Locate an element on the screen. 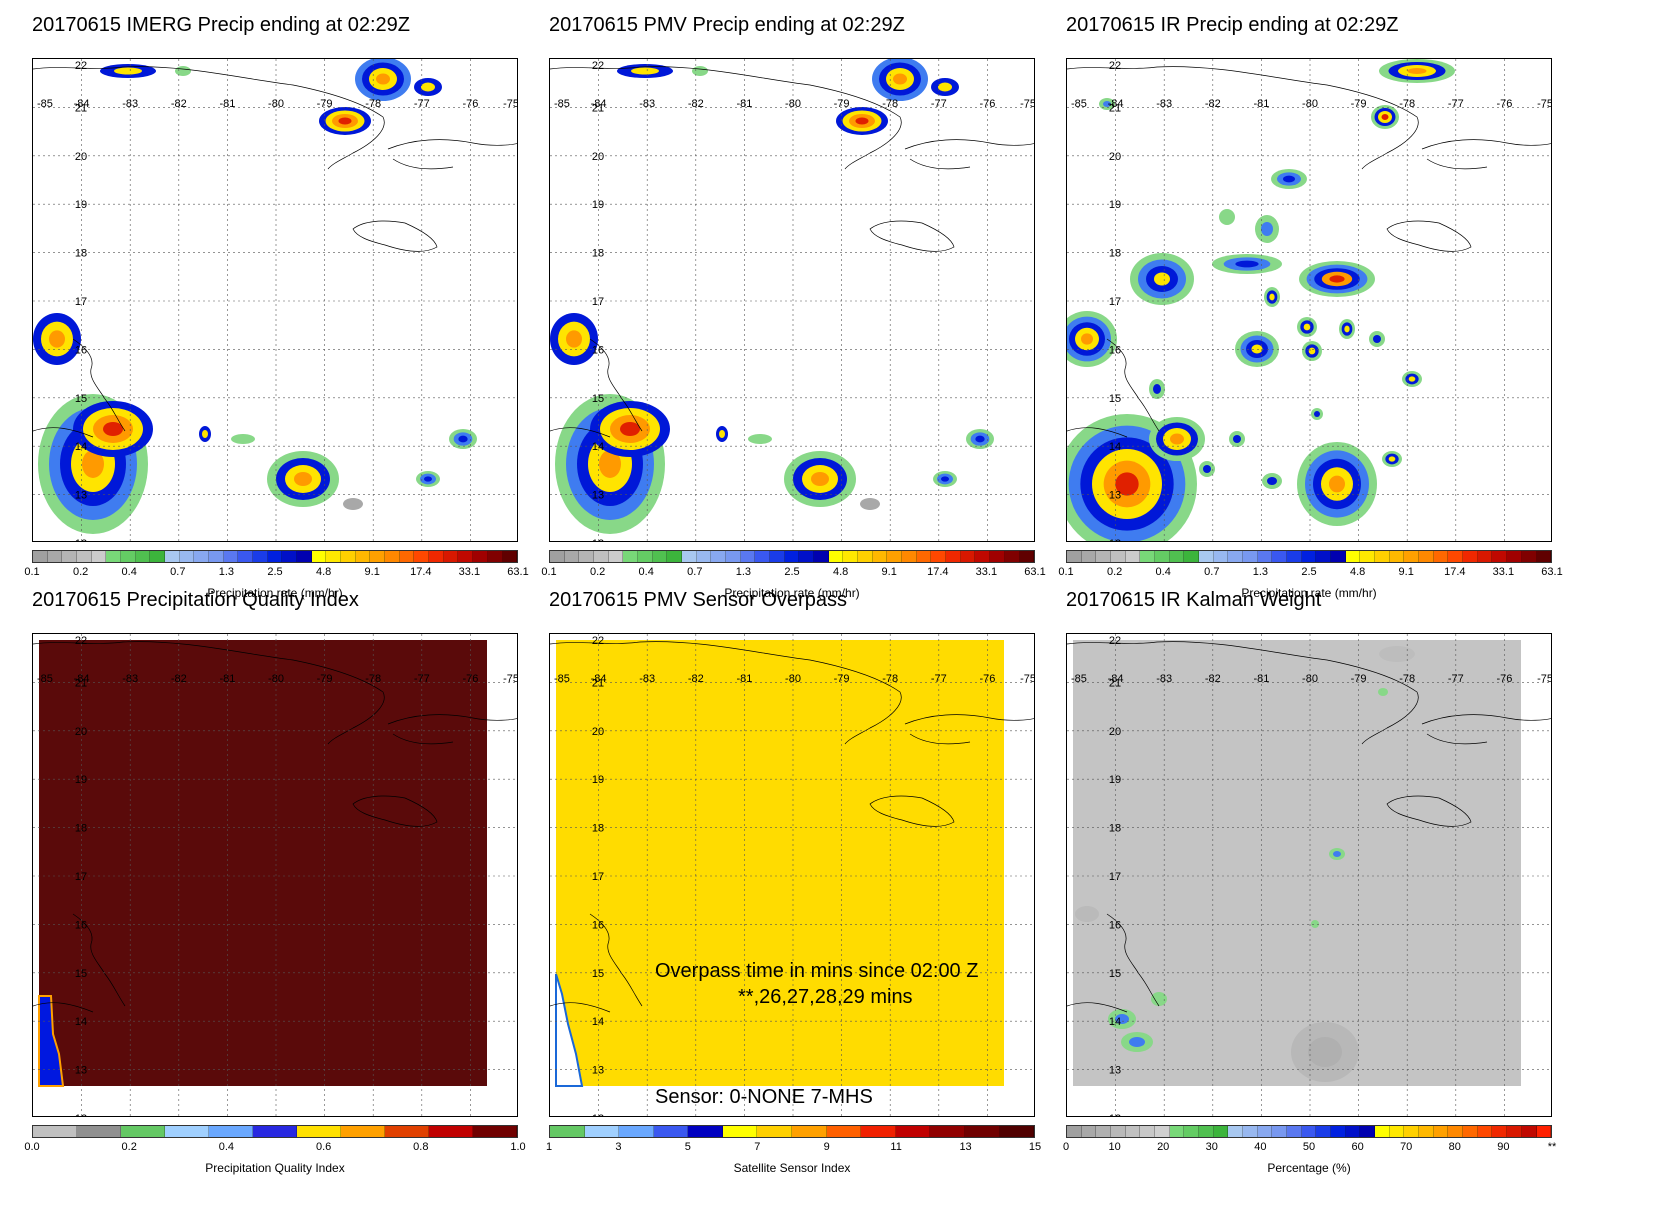 Image resolution: width=1653 pixels, height=1212 pixels. colorbar-tick-label: 4.8 is located at coordinates (1357, 572).